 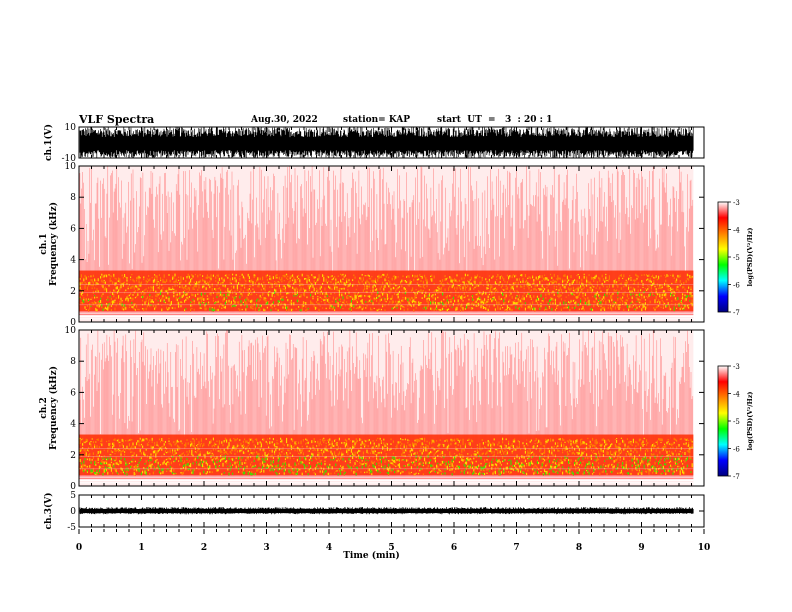 I want to click on y-axis-label: ch.1, so click(x=44, y=243).